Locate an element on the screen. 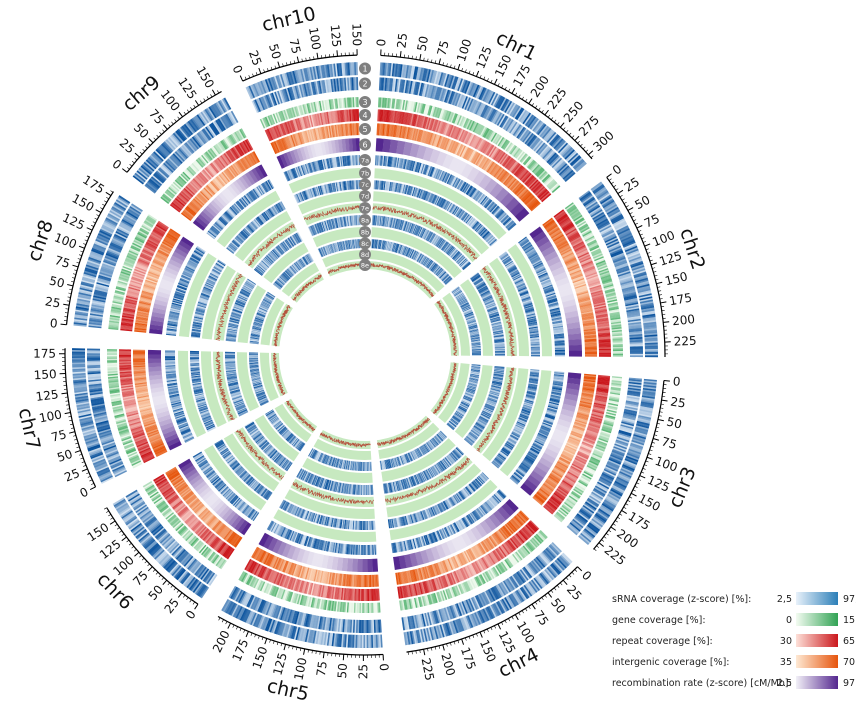 The height and width of the screenshot is (717, 856). track-7b-chr1 is located at coordinates (440, 204).